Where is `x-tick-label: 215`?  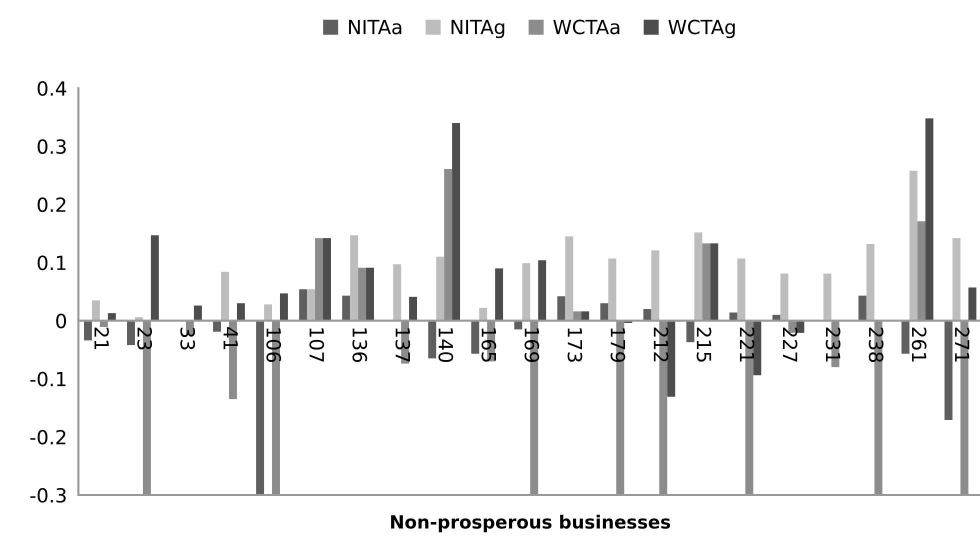 x-tick-label: 215 is located at coordinates (704, 345).